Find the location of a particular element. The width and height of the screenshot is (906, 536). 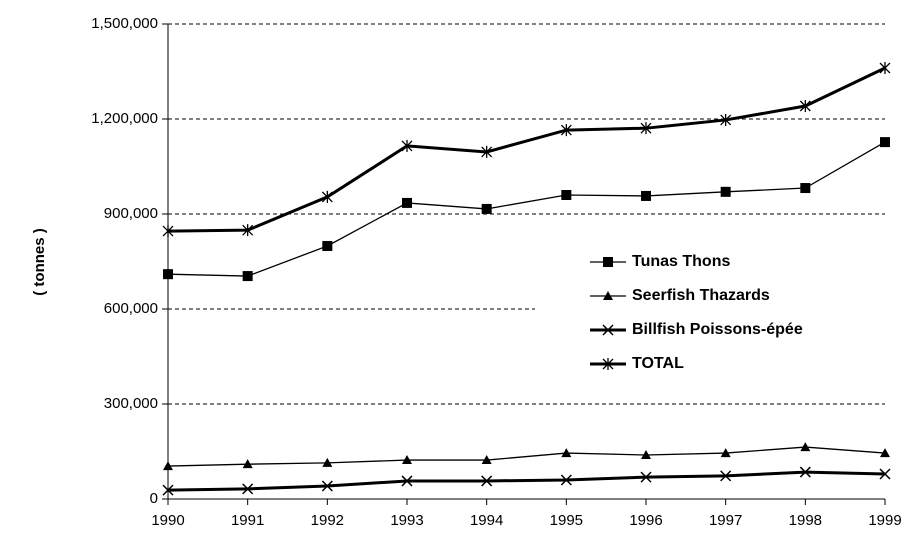

y-tick-label: 1,200,000 is located at coordinates (124, 118).